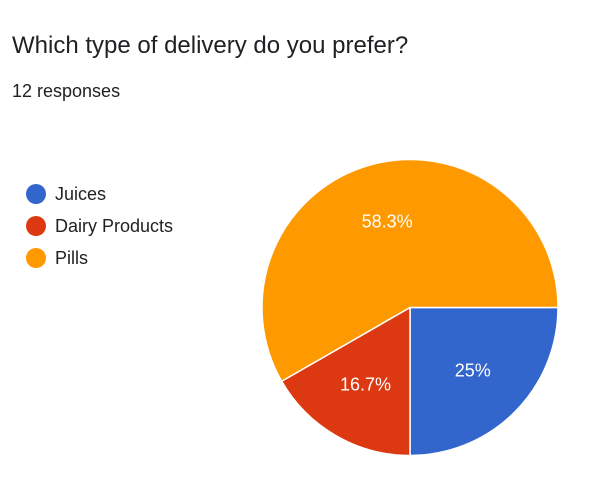  What do you see at coordinates (484, 381) in the screenshot?
I see `pie-slice-juices` at bounding box center [484, 381].